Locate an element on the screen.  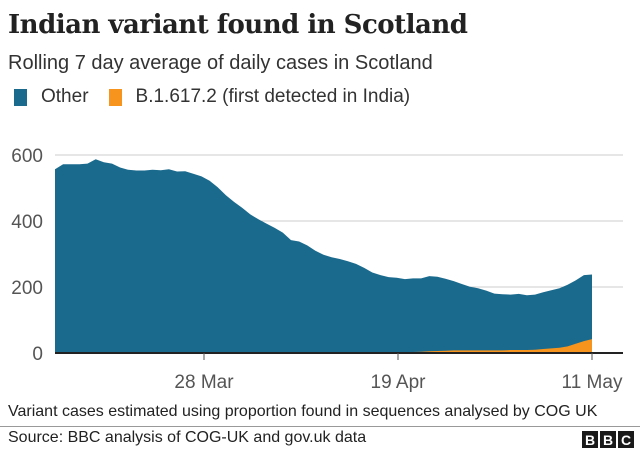
y-tick-label: 400 is located at coordinates (27, 222).